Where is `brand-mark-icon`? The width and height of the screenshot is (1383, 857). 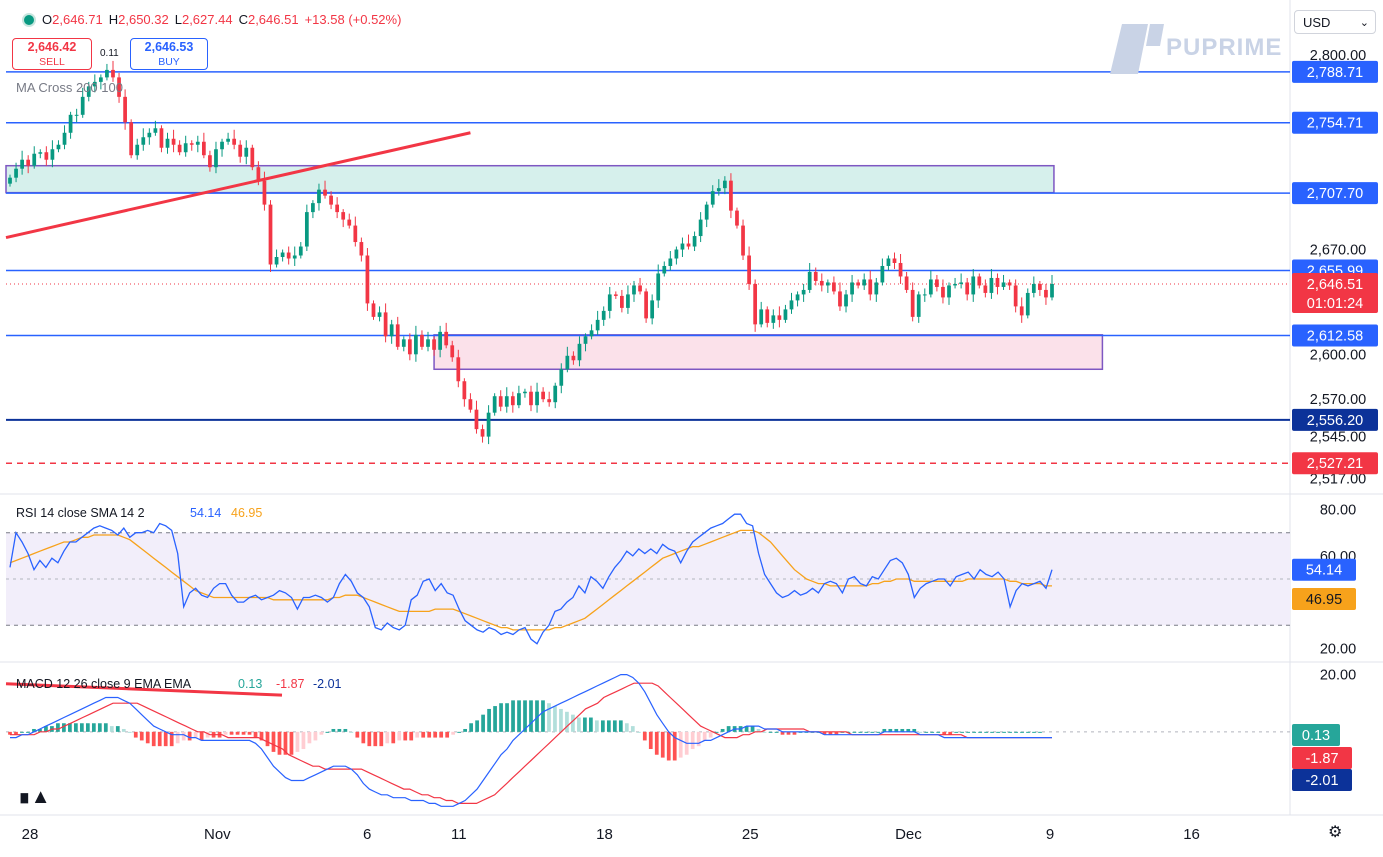
brand-mark-icon is located at coordinates (1137, 49).